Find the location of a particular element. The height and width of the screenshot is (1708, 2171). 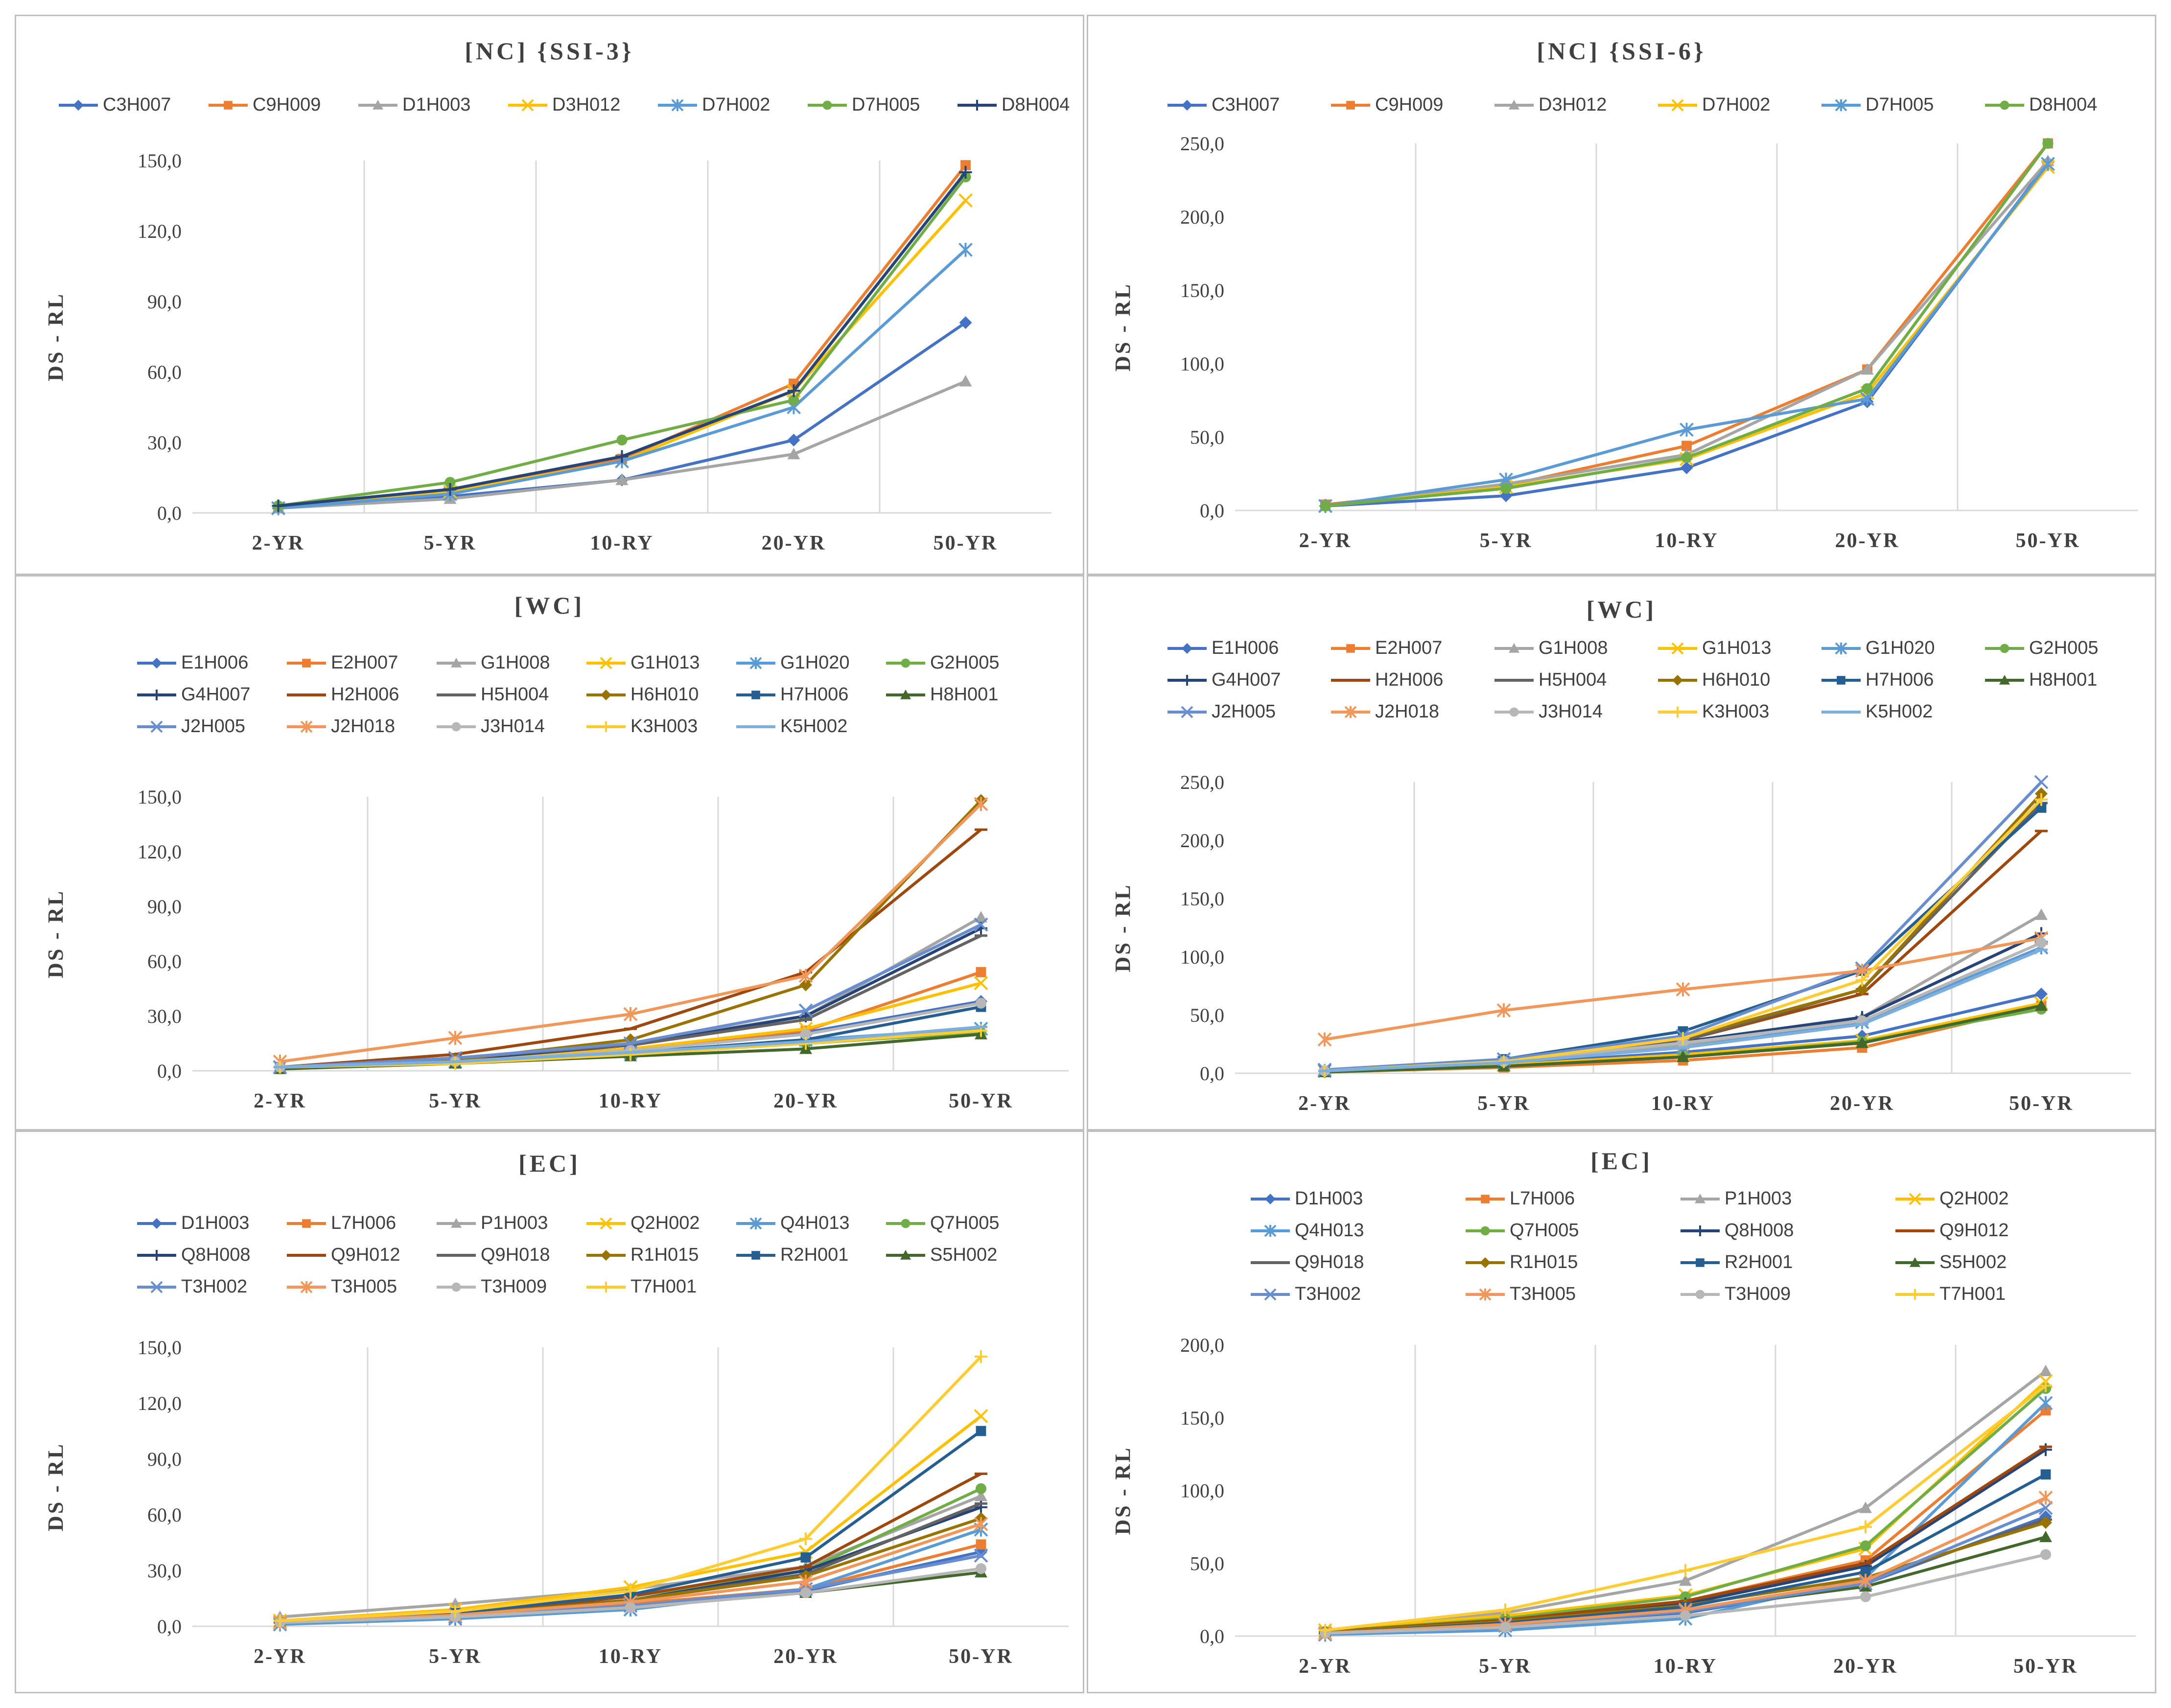

series-K3H003 is located at coordinates (1683, 935).